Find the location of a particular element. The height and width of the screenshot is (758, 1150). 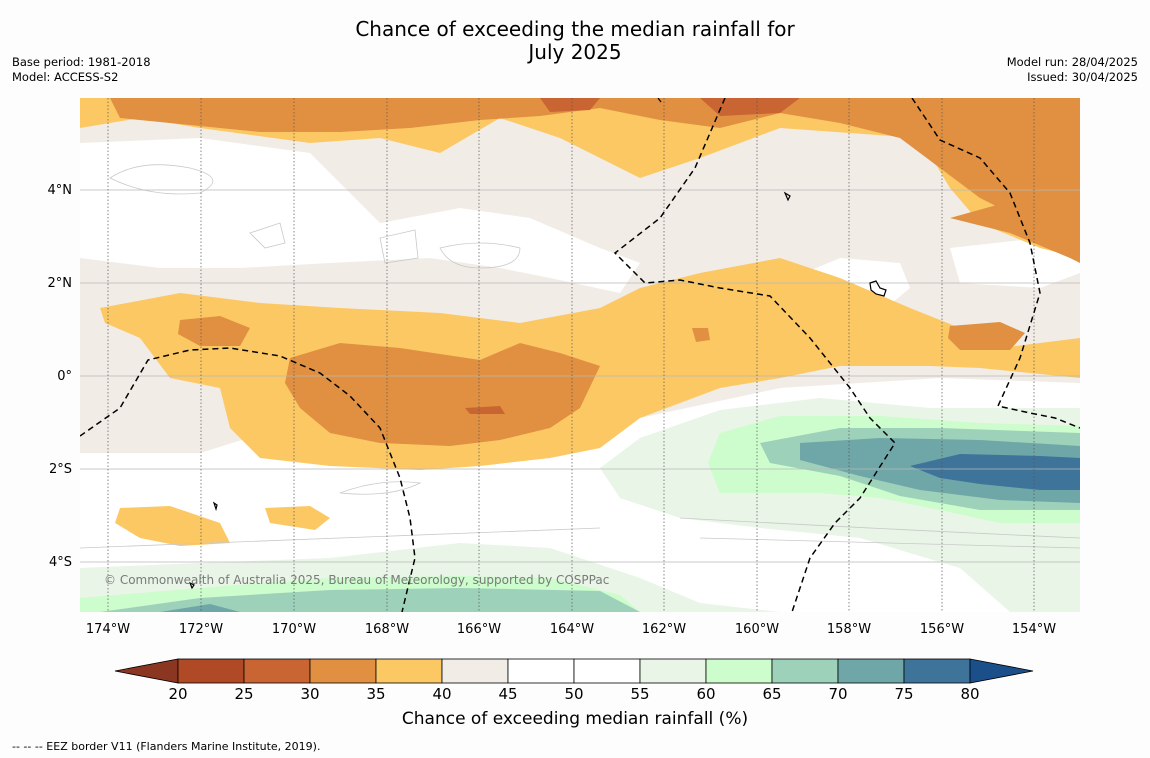

zone-45-55-north is located at coordinates (360, 215).